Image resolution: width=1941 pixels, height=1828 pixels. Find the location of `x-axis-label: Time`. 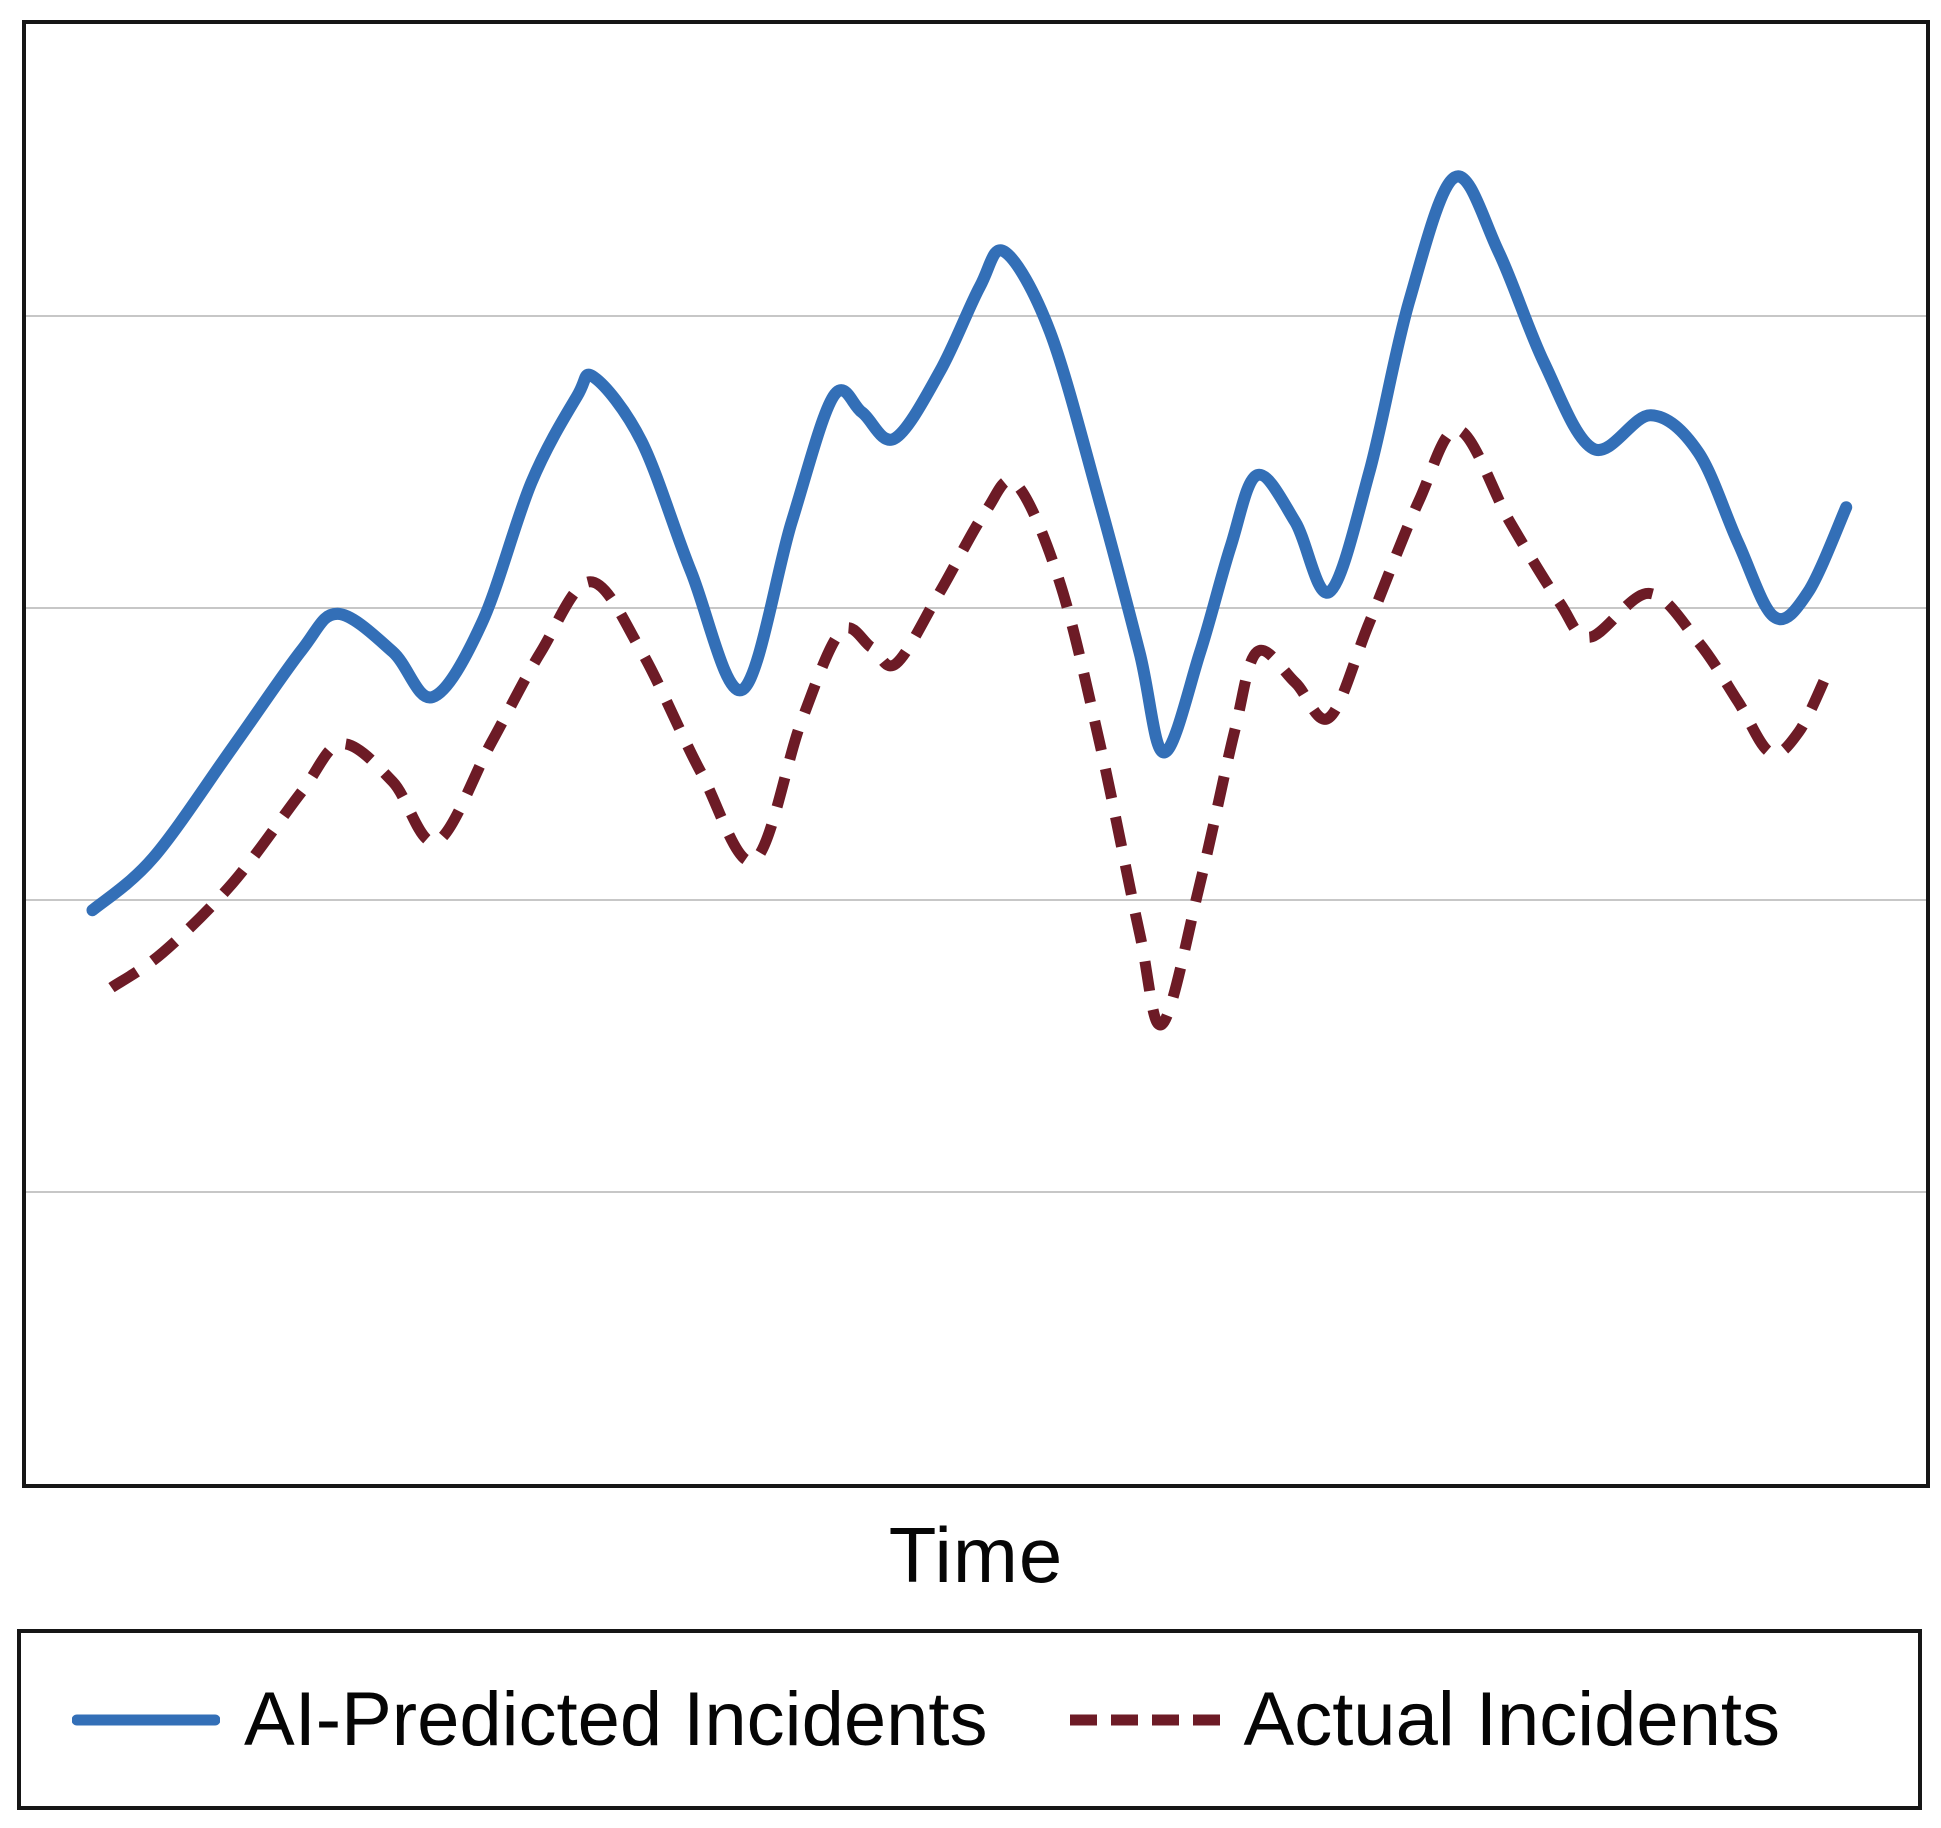

x-axis-label: Time is located at coordinates (976, 1555).